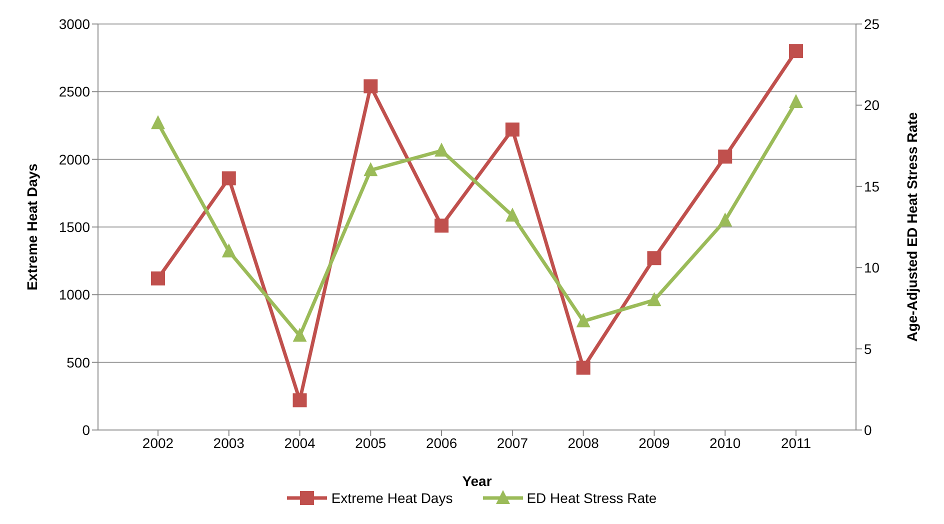 The width and height of the screenshot is (944, 524). What do you see at coordinates (86, 430) in the screenshot?
I see `y-tick-label: 0` at bounding box center [86, 430].